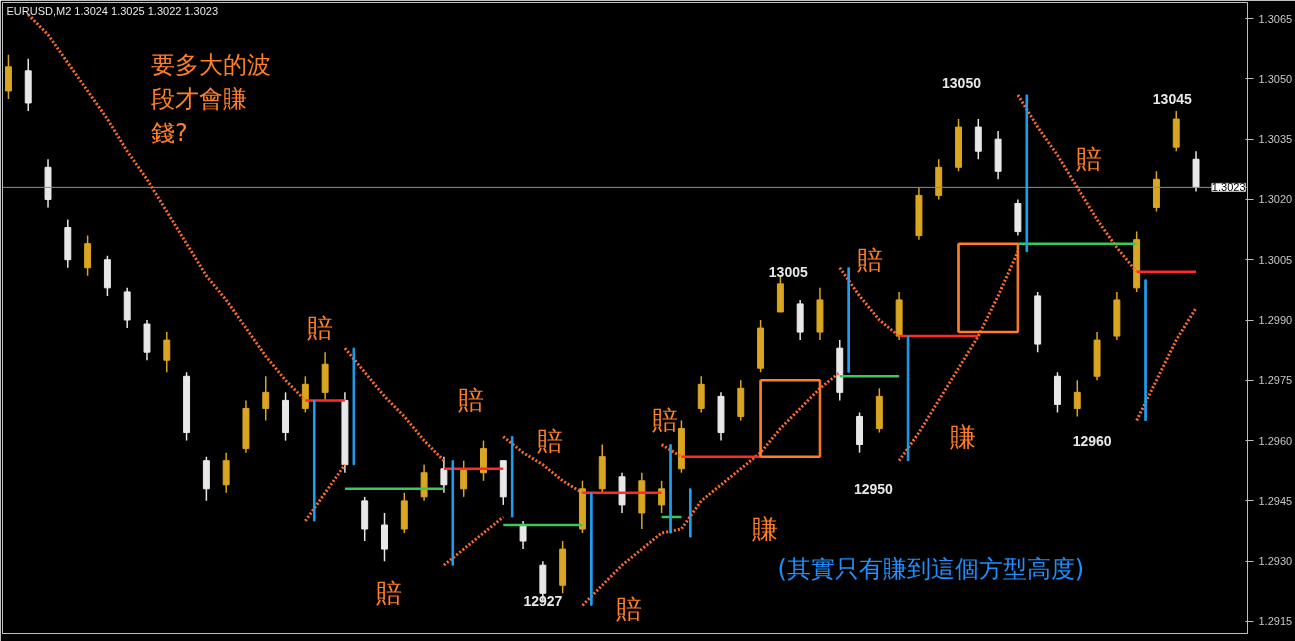 Image resolution: width=1295 pixels, height=641 pixels. I want to click on y-tick-label: 1.2960, so click(1275, 440).